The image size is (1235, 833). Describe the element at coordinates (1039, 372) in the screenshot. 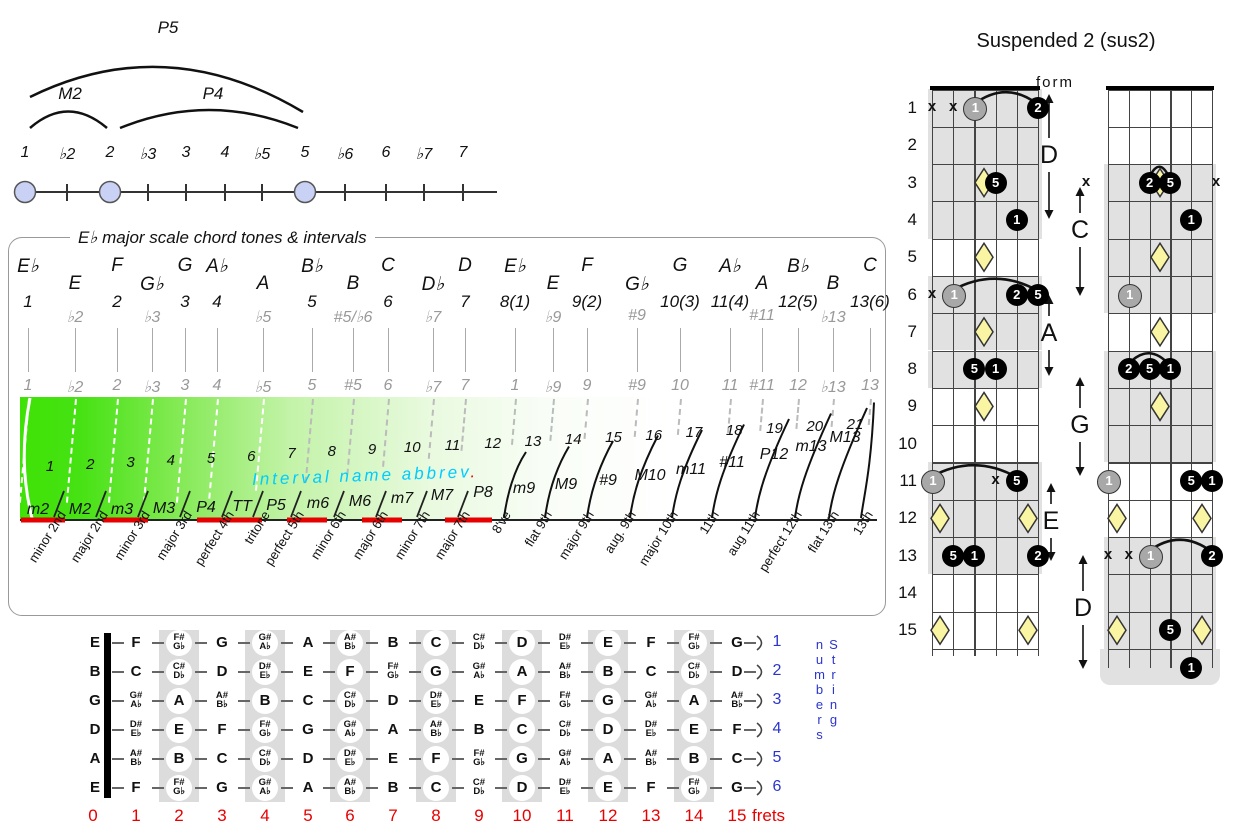

I see `string-line` at that location.